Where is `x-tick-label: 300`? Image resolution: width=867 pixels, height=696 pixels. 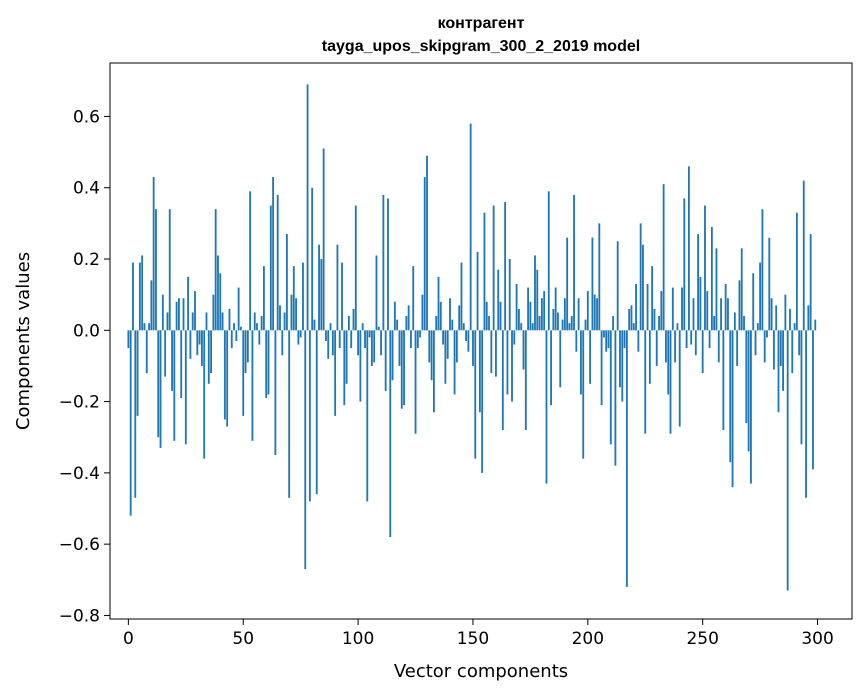
x-tick-label: 300 is located at coordinates (817, 639).